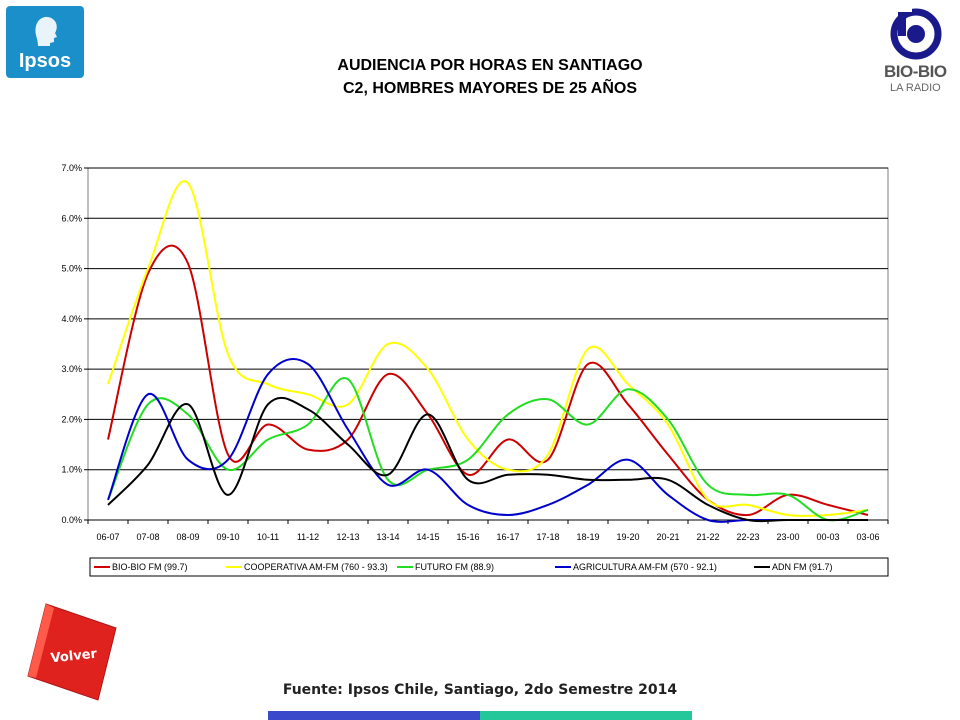  What do you see at coordinates (787, 537) in the screenshot?
I see `x-tick-label: 23-00` at bounding box center [787, 537].